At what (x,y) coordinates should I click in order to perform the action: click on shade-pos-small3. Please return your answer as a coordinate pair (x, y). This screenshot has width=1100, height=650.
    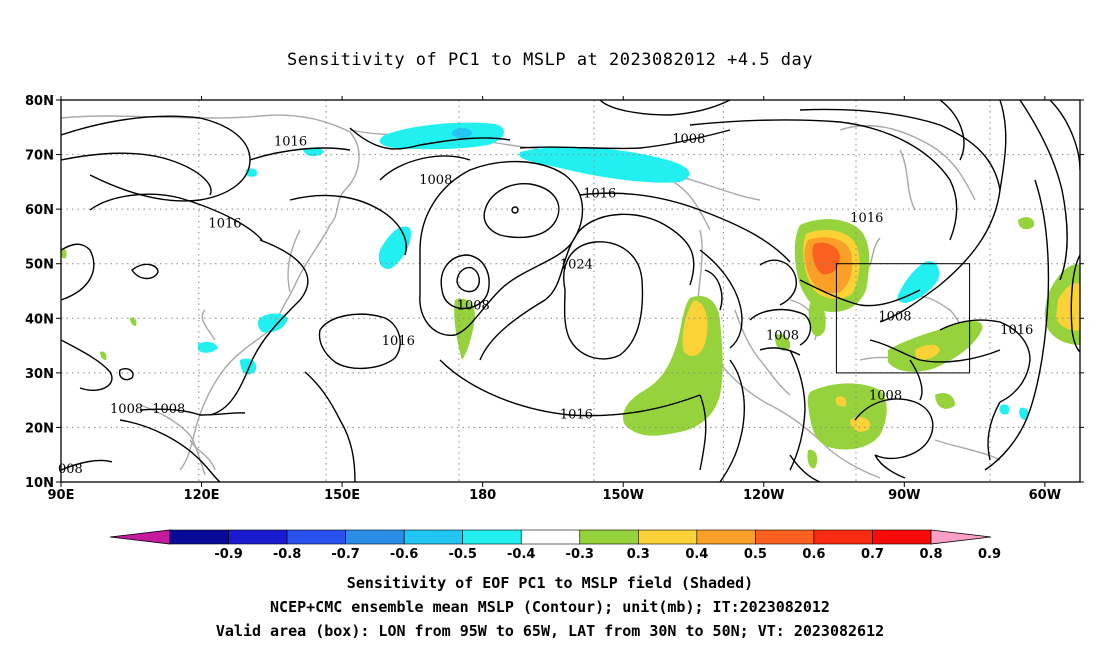
    Looking at the image, I should click on (103, 355).